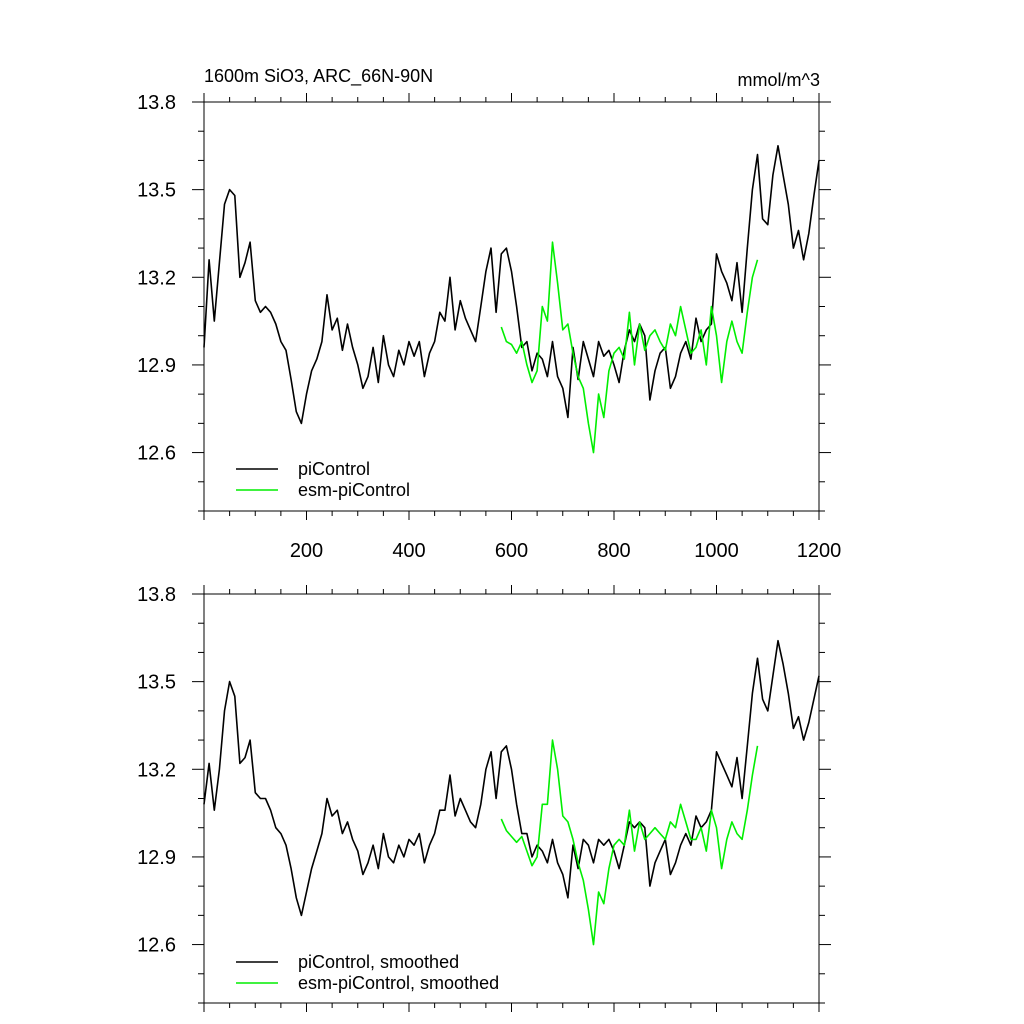 The image size is (1024, 1024). I want to click on x-tick-label: 600, so click(511, 551).